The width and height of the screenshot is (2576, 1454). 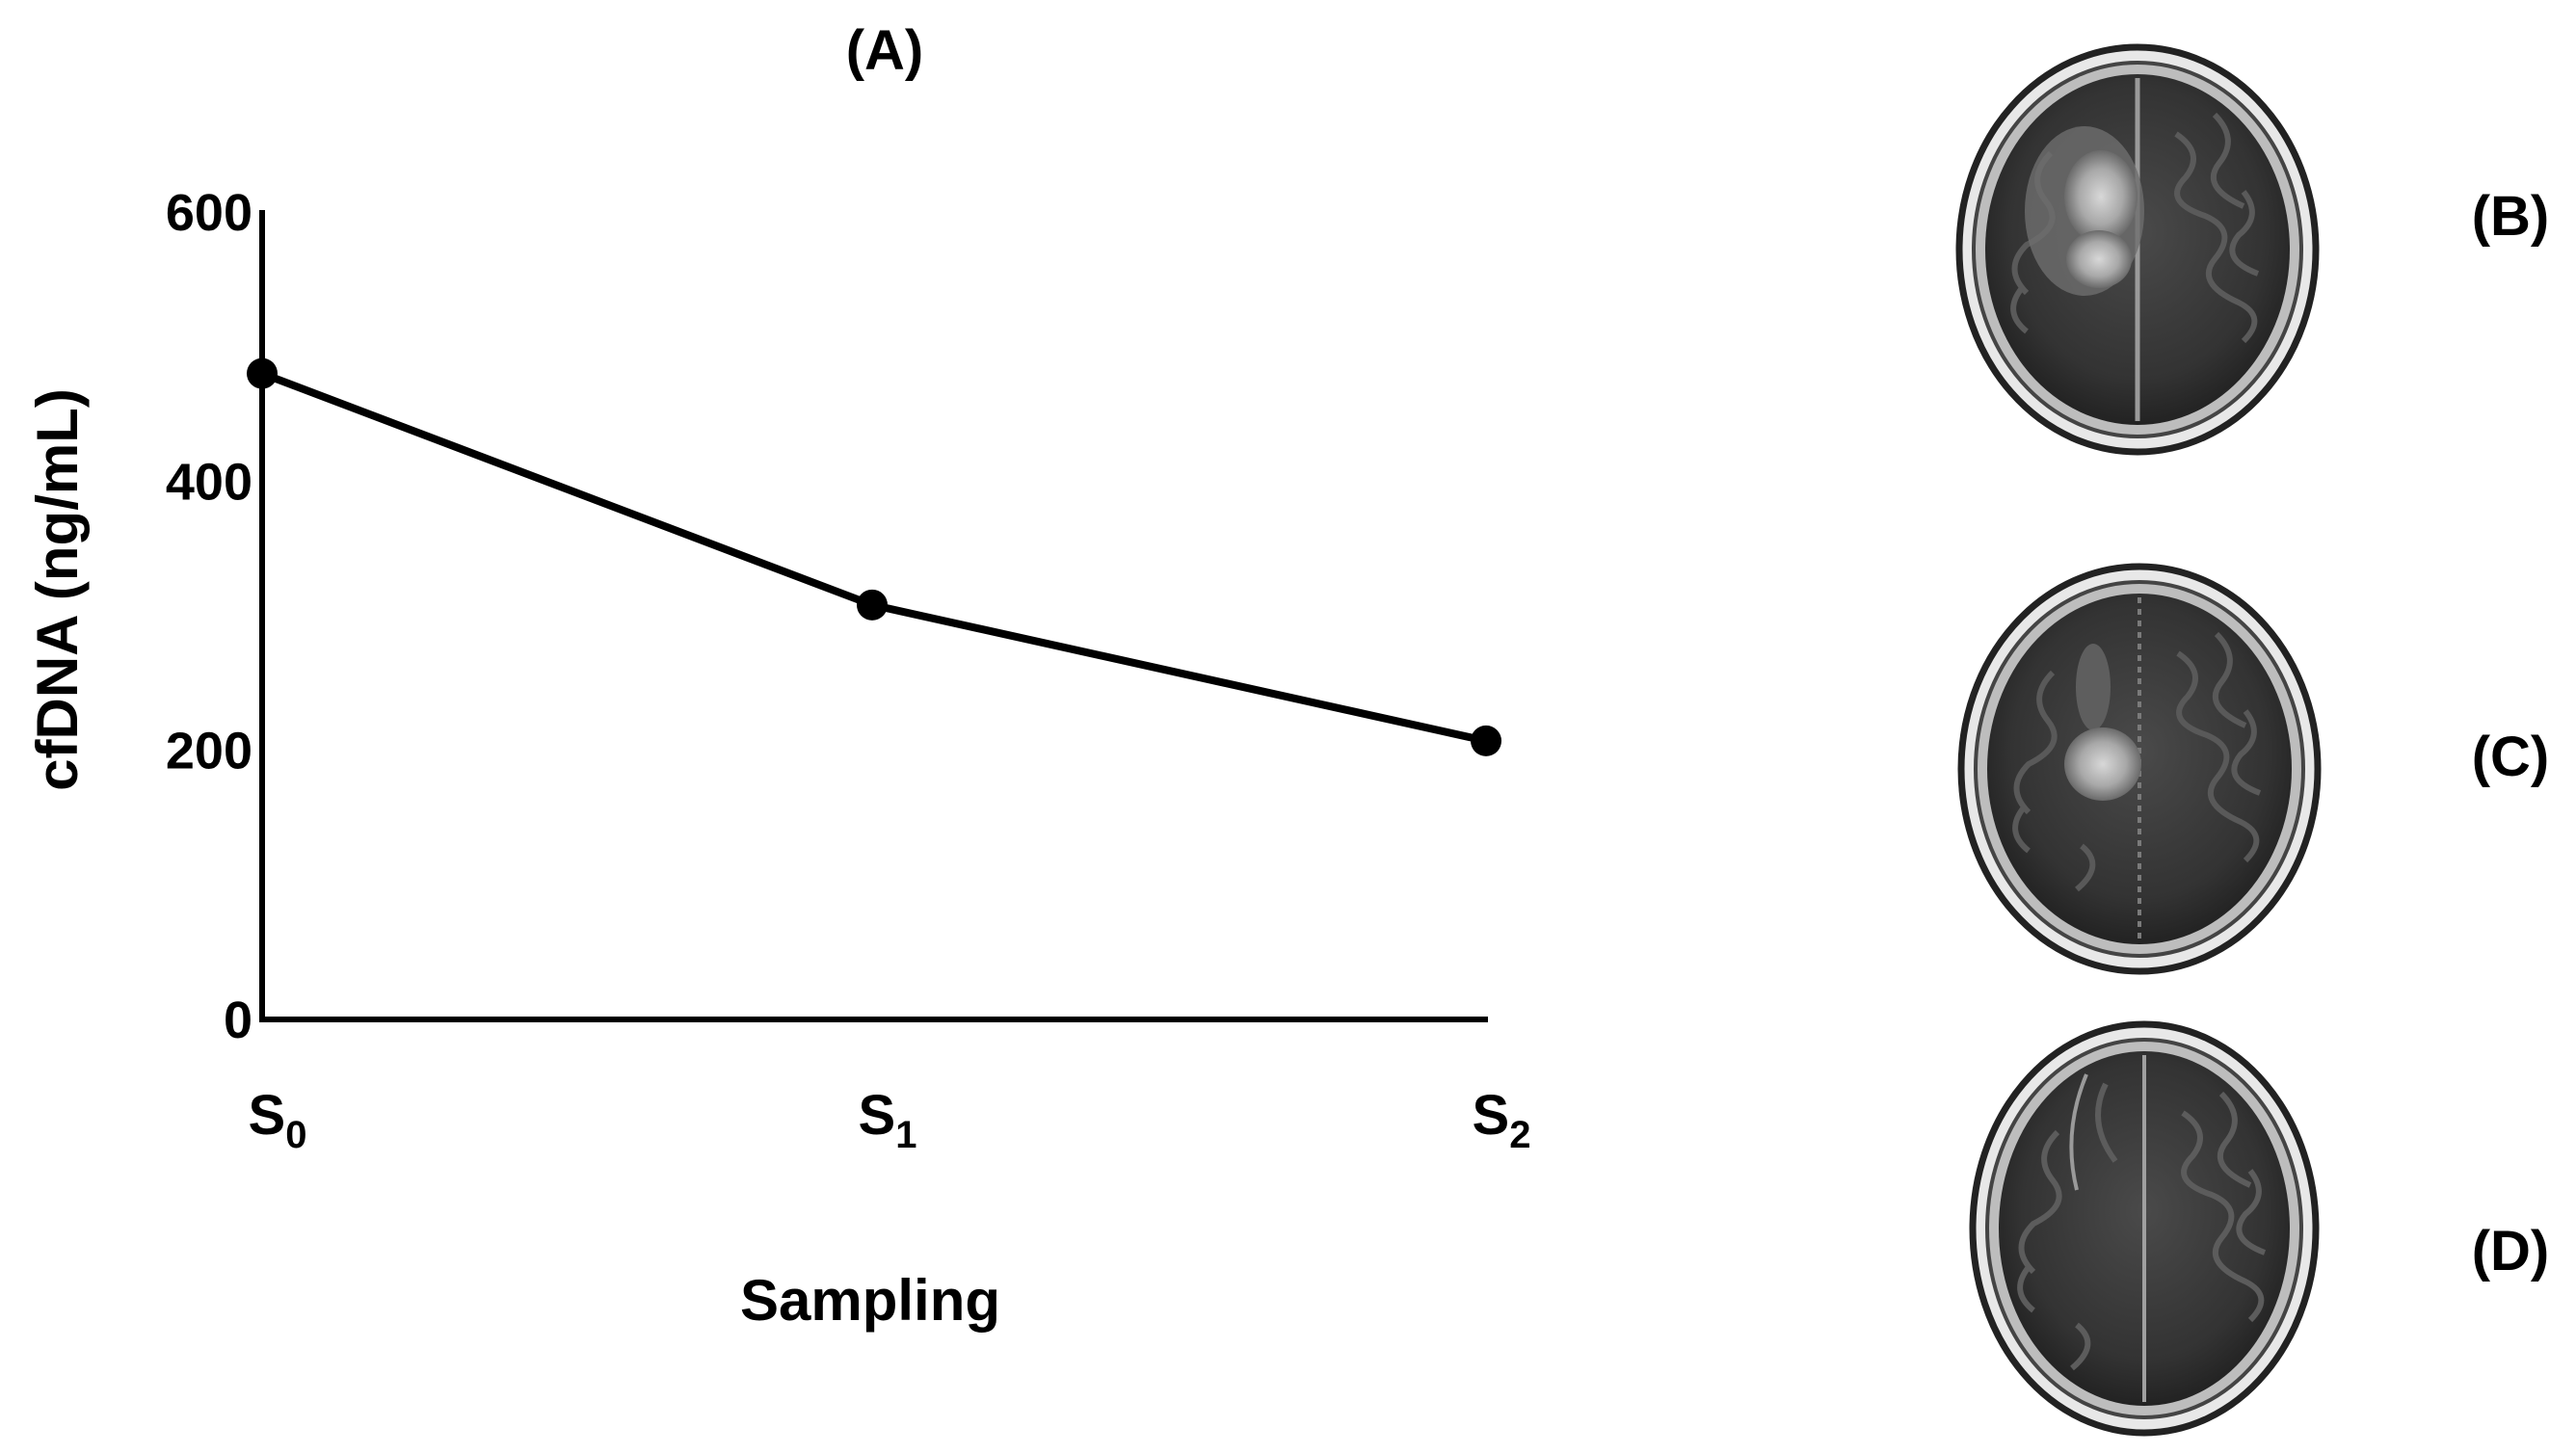 I want to click on y-tick-label: 400, so click(x=209, y=482).